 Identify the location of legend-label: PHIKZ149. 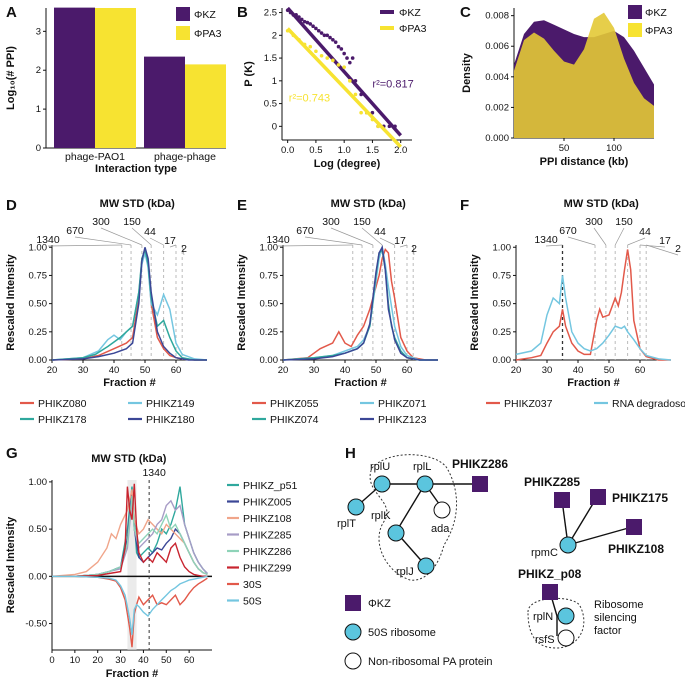
(170, 404).